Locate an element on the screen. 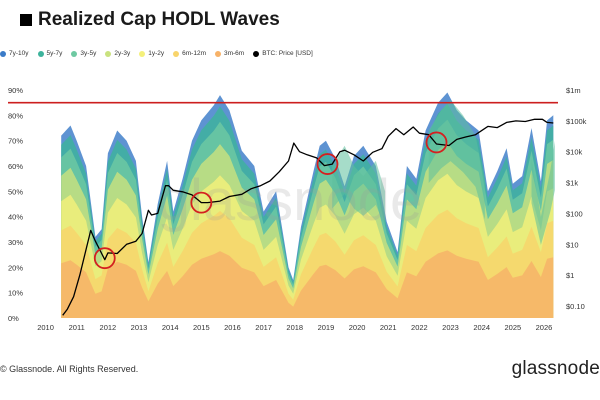 Image resolution: width=600 pixels, height=400 pixels. y-right-tick-label: $1m is located at coordinates (573, 90).